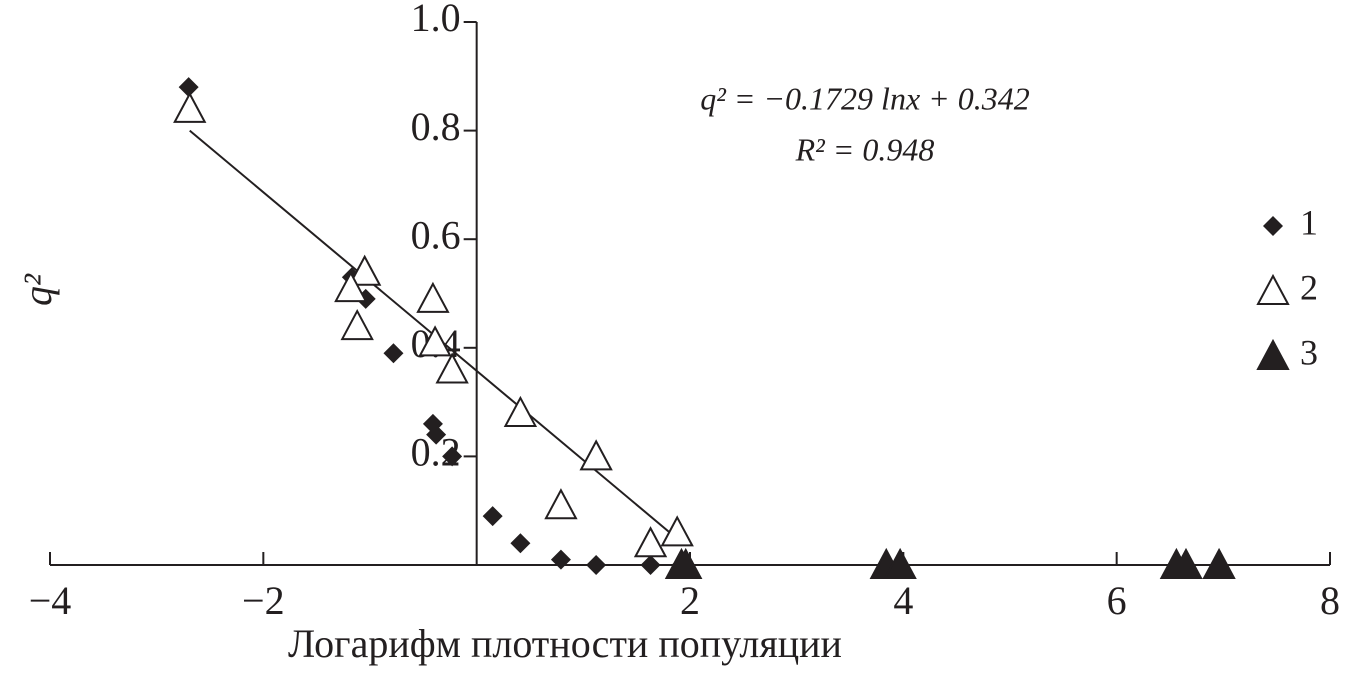 This screenshot has height=673, width=1347. Describe the element at coordinates (263, 600) in the screenshot. I see `x-tick-label: −2` at that location.